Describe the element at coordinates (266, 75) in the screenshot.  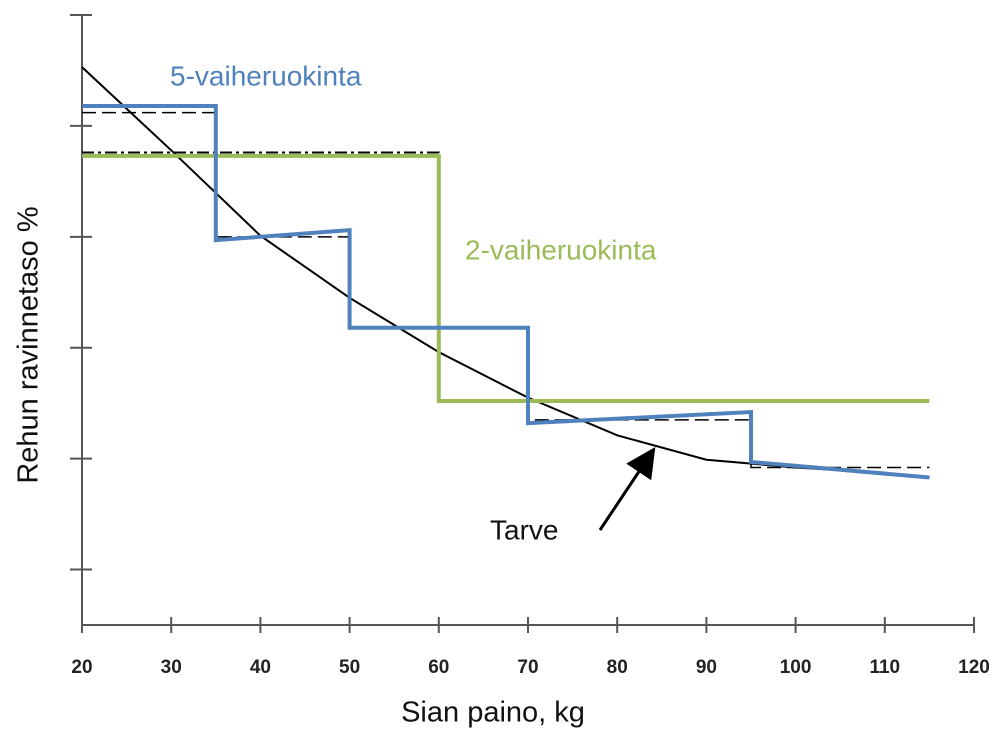
I see `series-label: 5-vaiheruokinta` at that location.